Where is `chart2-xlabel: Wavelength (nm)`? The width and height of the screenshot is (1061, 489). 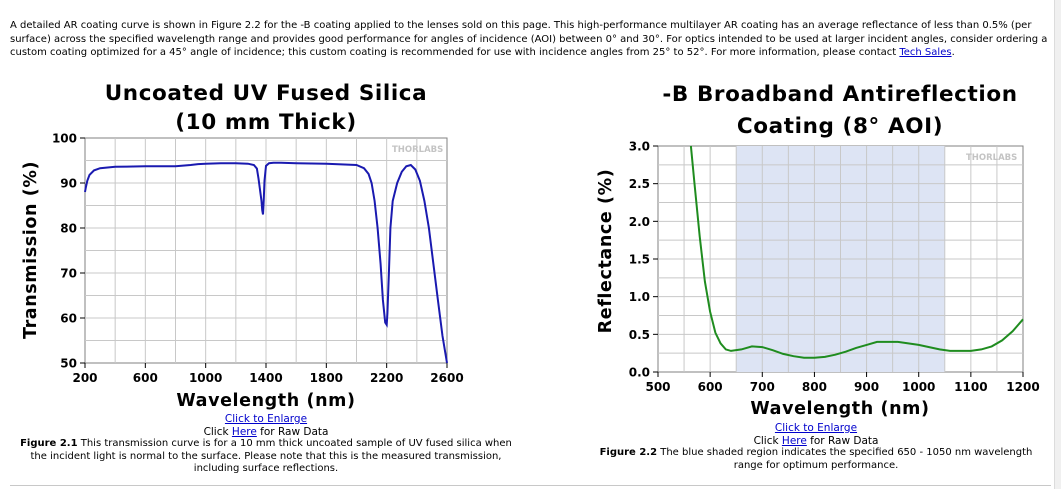
chart2-xlabel: Wavelength (nm) is located at coordinates (839, 409).